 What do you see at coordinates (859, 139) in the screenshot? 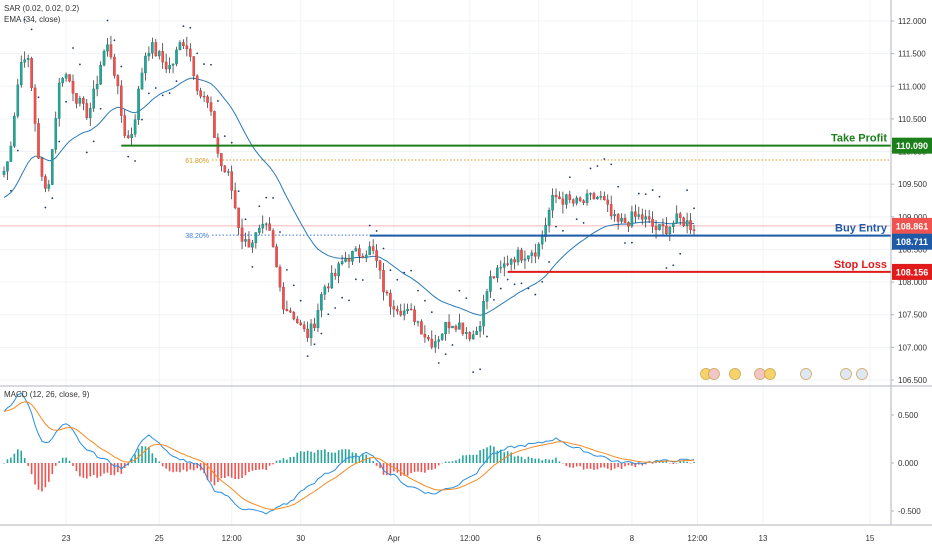
I see `level-label: Take Profit` at bounding box center [859, 139].